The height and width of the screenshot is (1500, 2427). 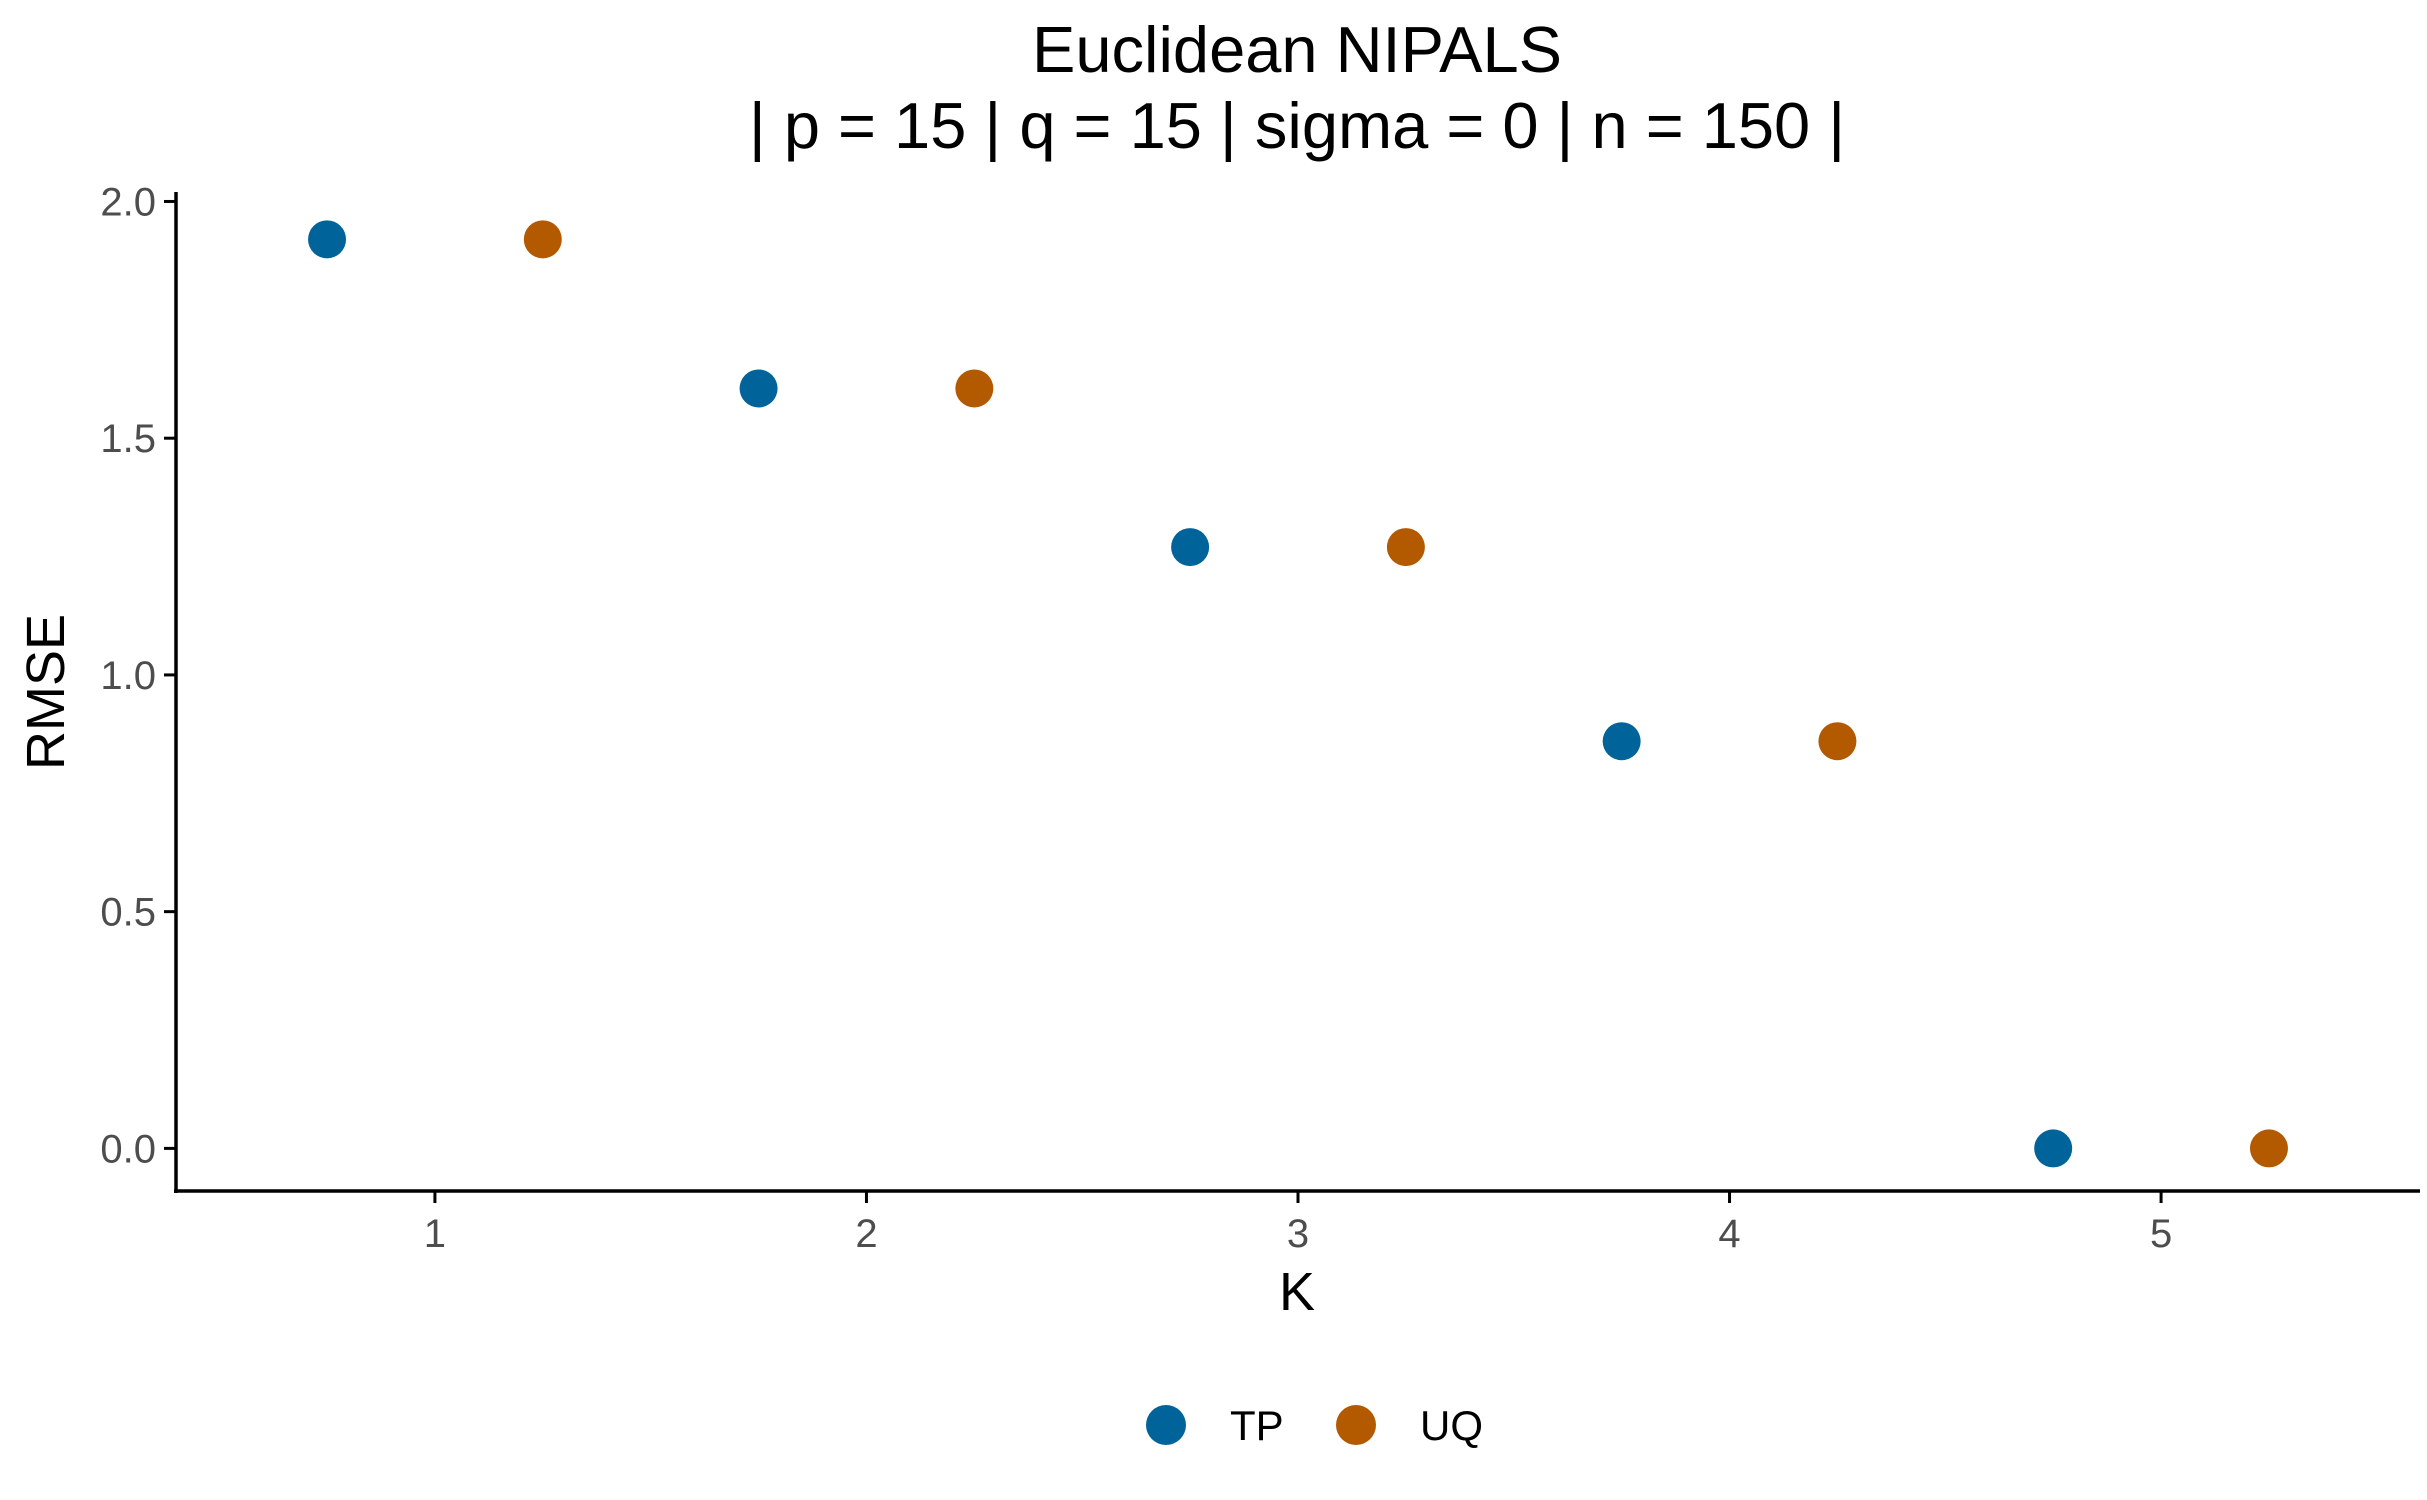 I want to click on legend-label-uq: UQ, so click(x=1451, y=1425).